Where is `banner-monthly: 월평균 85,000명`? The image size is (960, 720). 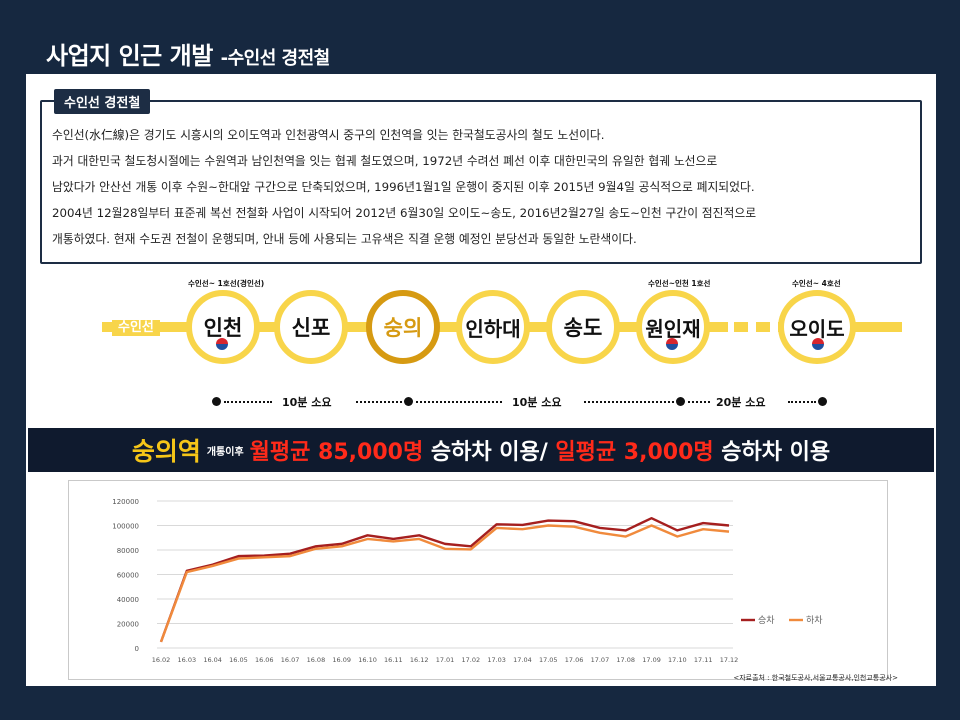 banner-monthly: 월평균 85,000명 is located at coordinates (336, 452).